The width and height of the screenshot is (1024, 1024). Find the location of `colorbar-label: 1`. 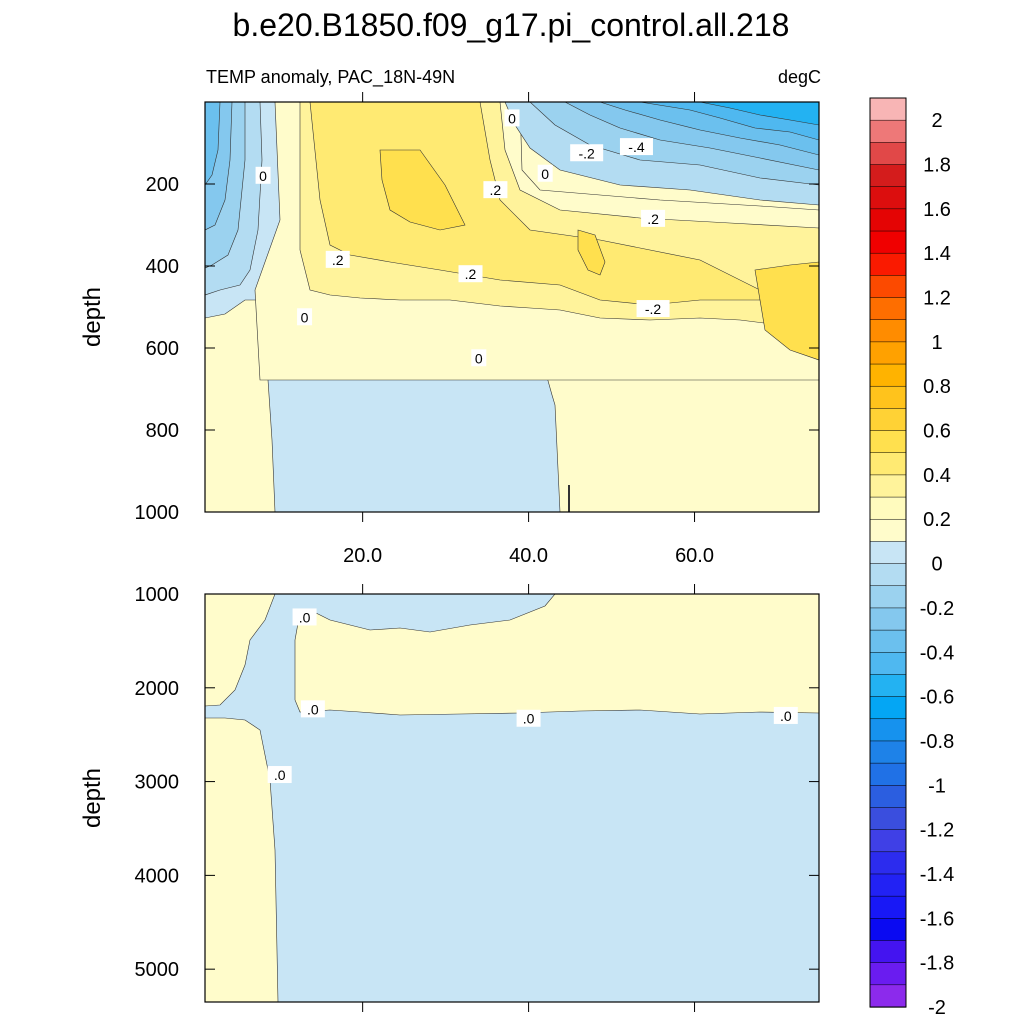

colorbar-label: 1 is located at coordinates (936, 343).